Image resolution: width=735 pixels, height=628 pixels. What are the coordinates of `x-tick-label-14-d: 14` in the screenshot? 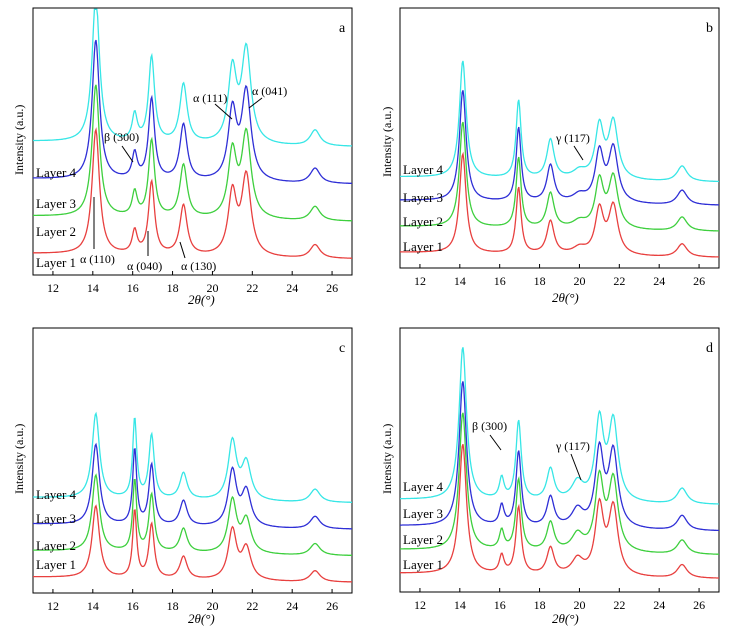 It's located at (460, 605).